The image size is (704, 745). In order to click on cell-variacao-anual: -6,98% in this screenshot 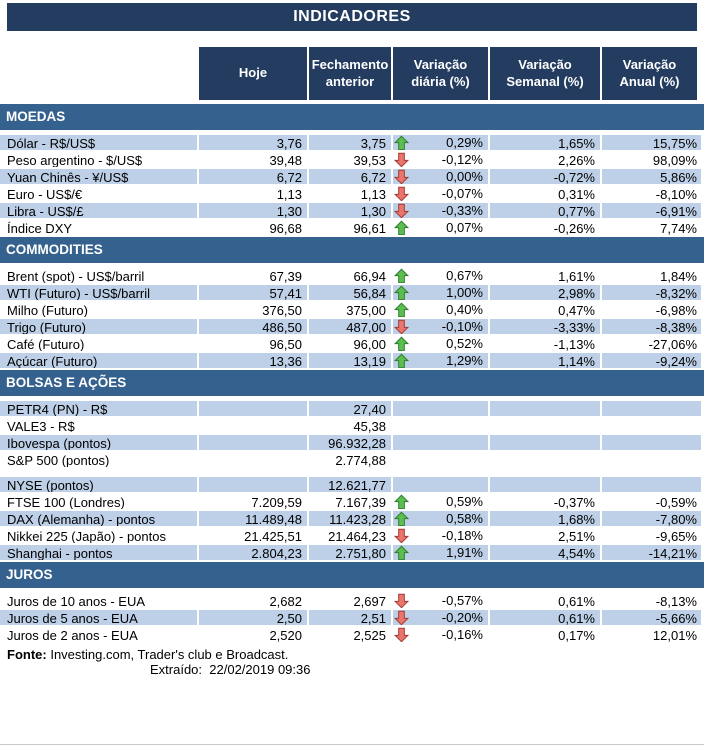, I will do `click(651, 309)`.